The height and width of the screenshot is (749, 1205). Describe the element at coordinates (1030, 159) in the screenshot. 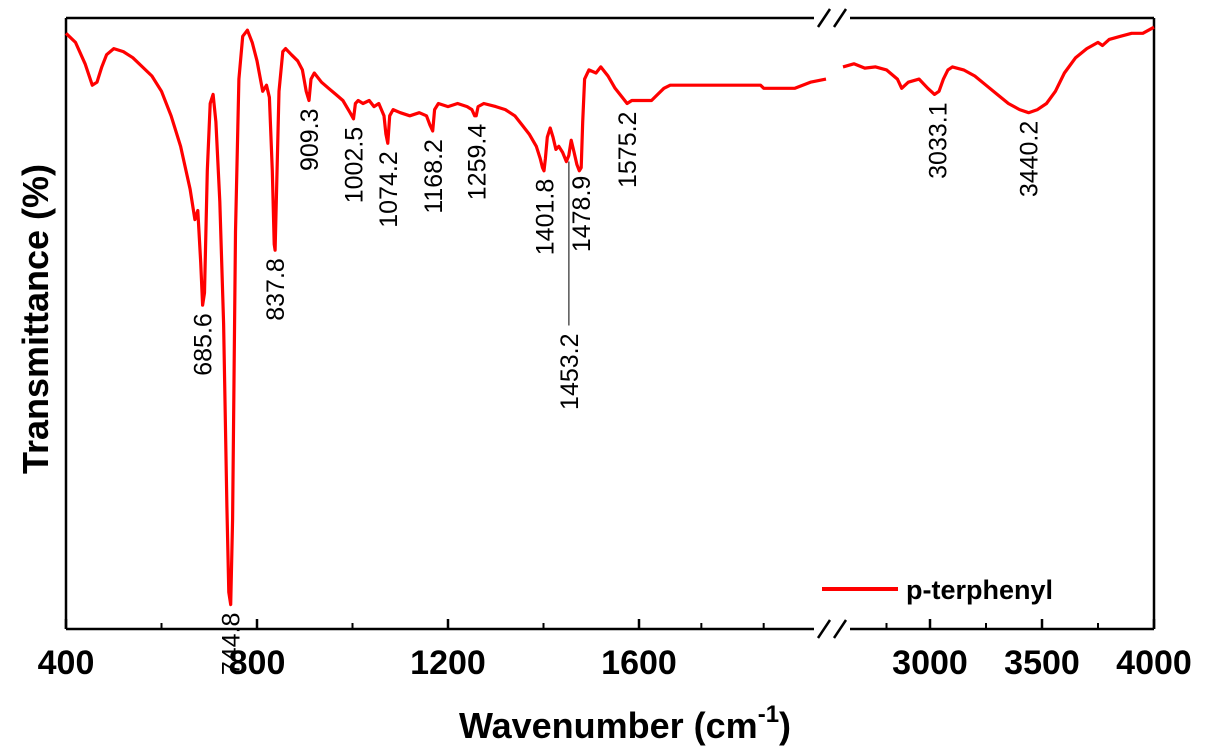

I see `peak-label-3440.2: 3440.2` at that location.